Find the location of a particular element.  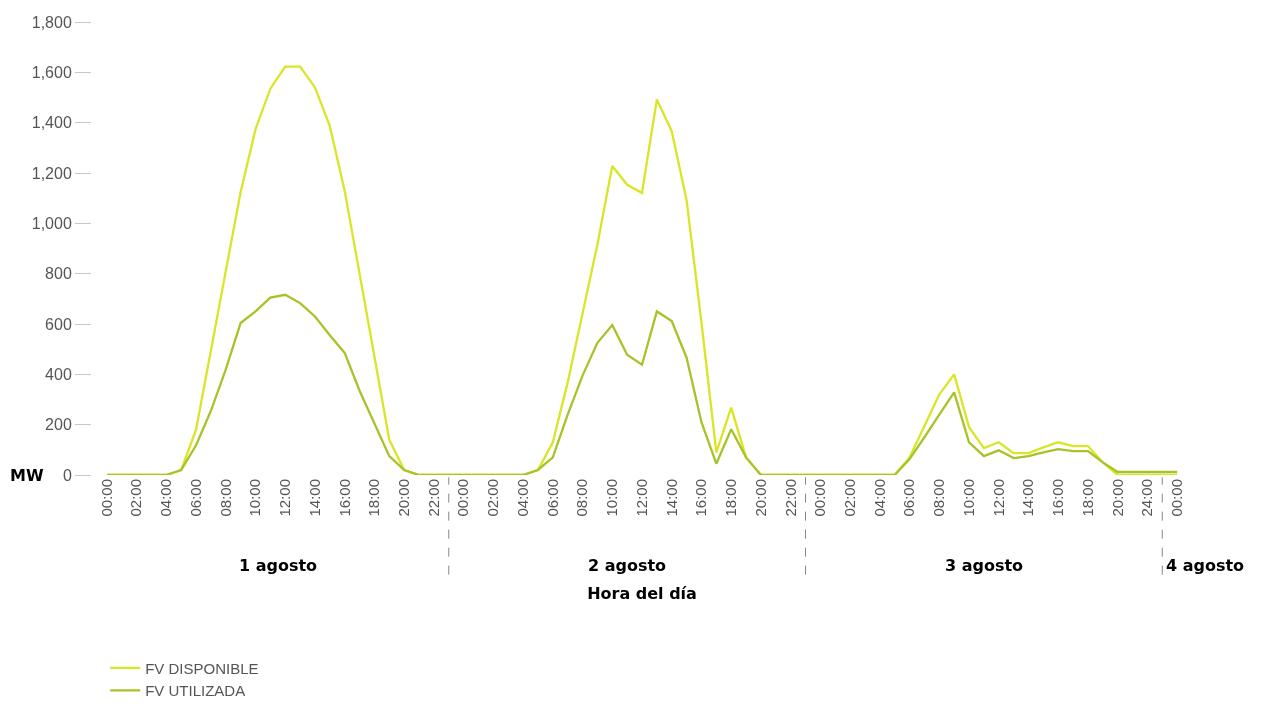

y-tick-label: 0 is located at coordinates (67, 475).